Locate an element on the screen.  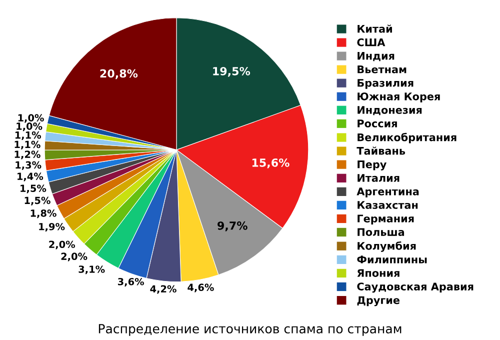
legend-label: Бразилия is located at coordinates (386, 84).